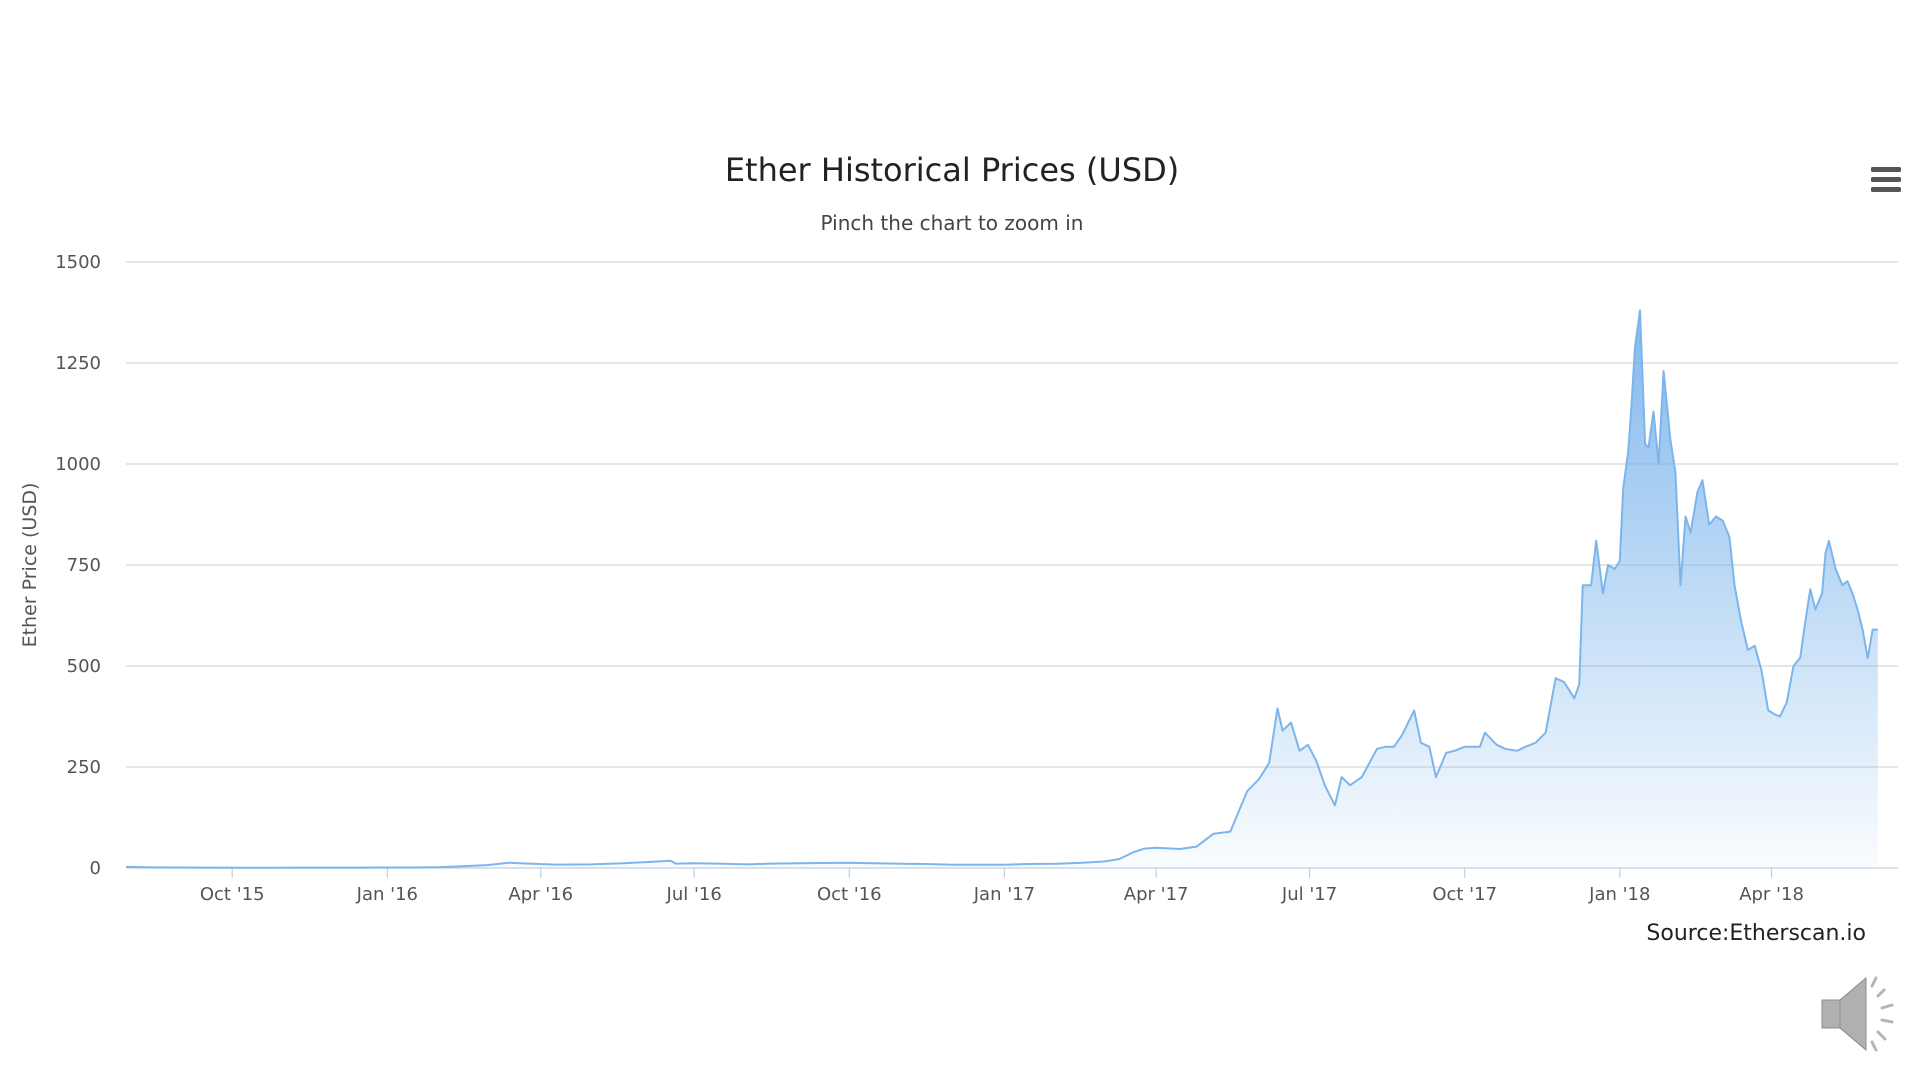 This screenshot has width=1920, height=1080. Describe the element at coordinates (232, 894) in the screenshot. I see `x-tick-label: Oct '15` at that location.